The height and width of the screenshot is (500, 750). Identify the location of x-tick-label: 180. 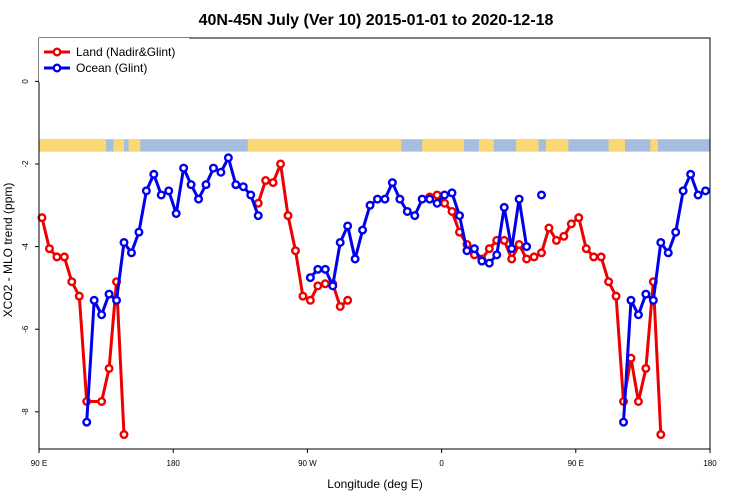
(174, 463).